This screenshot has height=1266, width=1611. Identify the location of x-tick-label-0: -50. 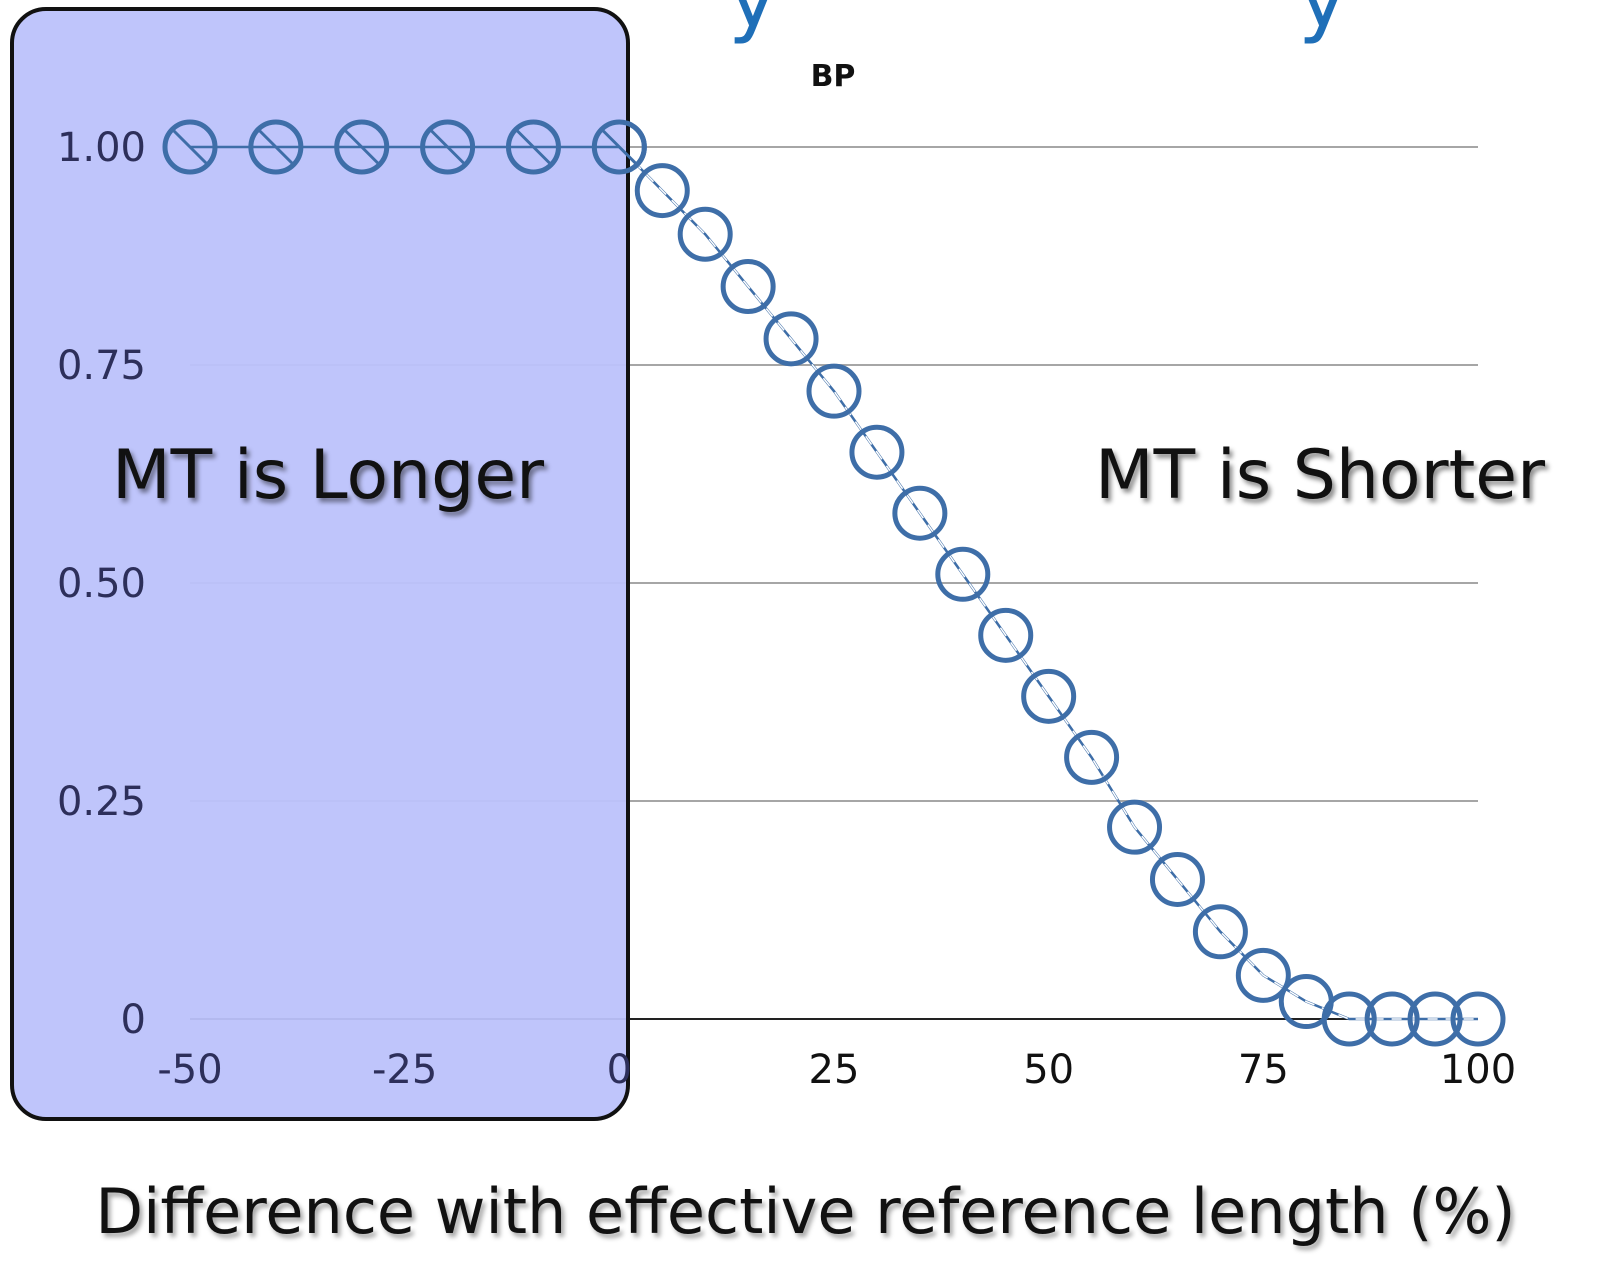
(189, 1070).